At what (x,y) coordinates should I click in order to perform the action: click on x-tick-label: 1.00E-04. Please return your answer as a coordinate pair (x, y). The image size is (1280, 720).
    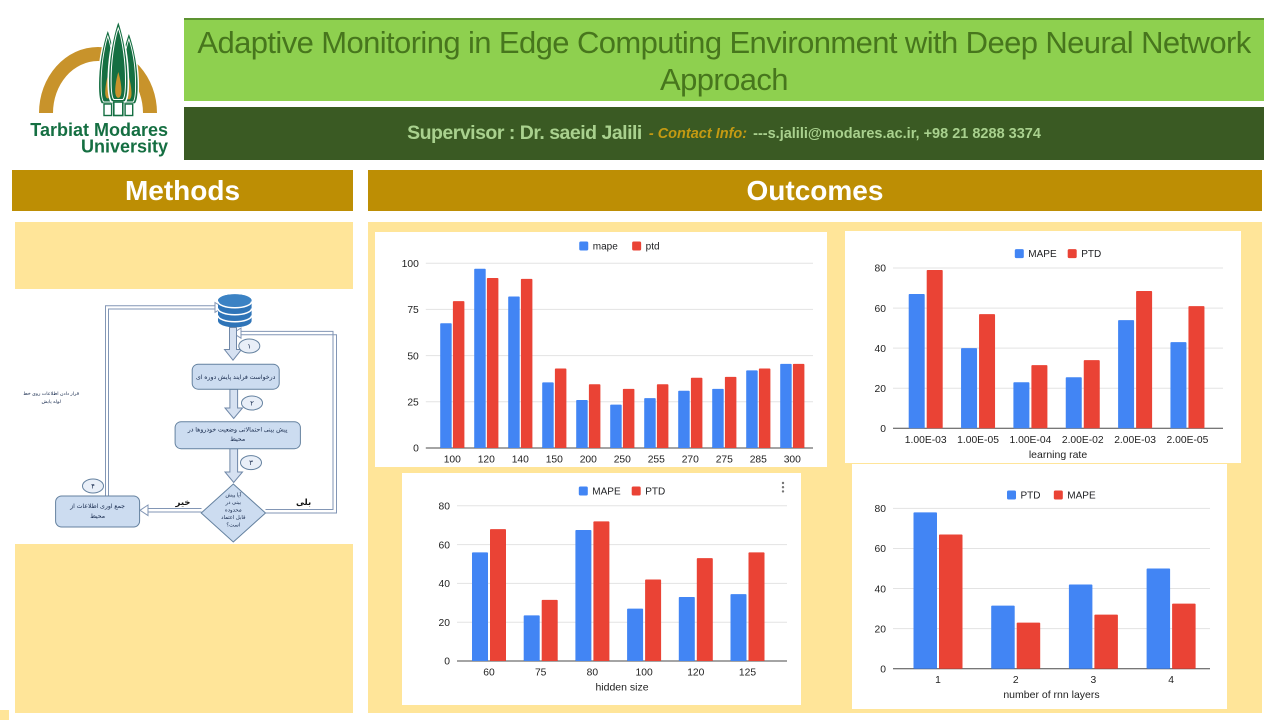
    Looking at the image, I should click on (1031, 440).